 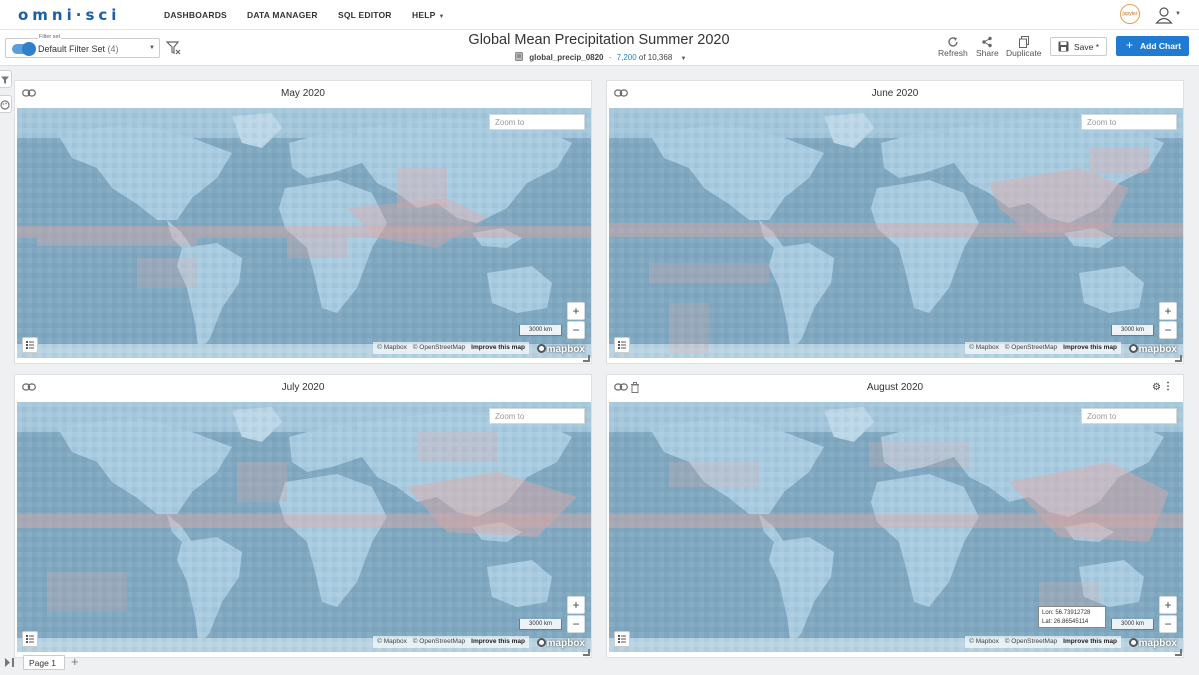 What do you see at coordinates (1065, 622) in the screenshot?
I see `cursor-lat: Lat: 26.86545114` at bounding box center [1065, 622].